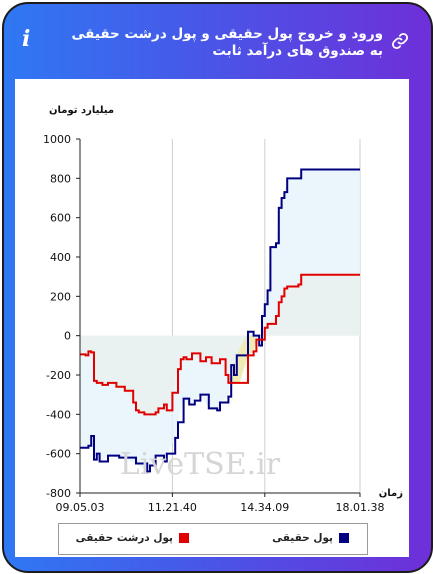 This screenshot has height=574, width=433. What do you see at coordinates (80, 507) in the screenshot?
I see `x-tick-label: 09.05.03` at bounding box center [80, 507].